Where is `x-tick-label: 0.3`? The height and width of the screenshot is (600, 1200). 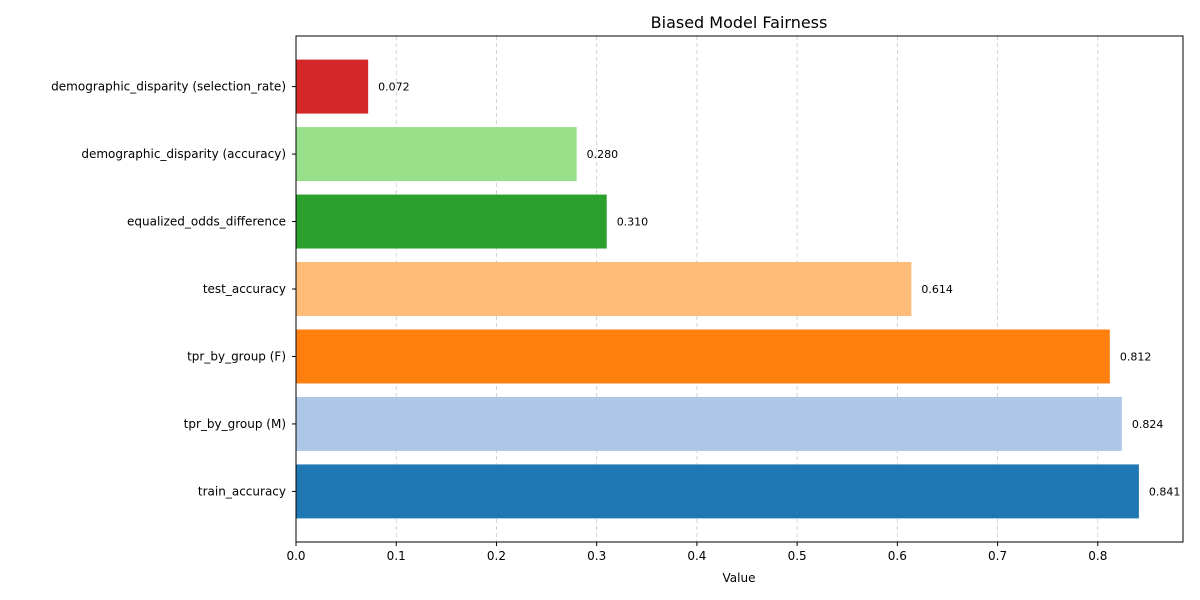
x-tick-label: 0.3 is located at coordinates (596, 556).